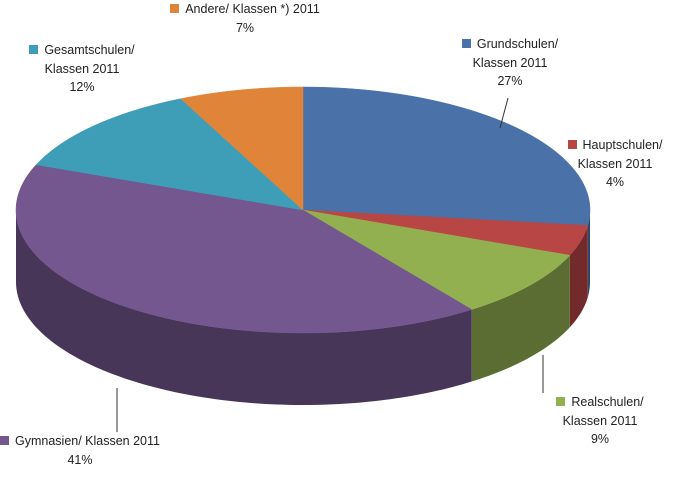  I want to click on data-label: Realschulen/ Klassen 2011 9%, so click(600, 421).